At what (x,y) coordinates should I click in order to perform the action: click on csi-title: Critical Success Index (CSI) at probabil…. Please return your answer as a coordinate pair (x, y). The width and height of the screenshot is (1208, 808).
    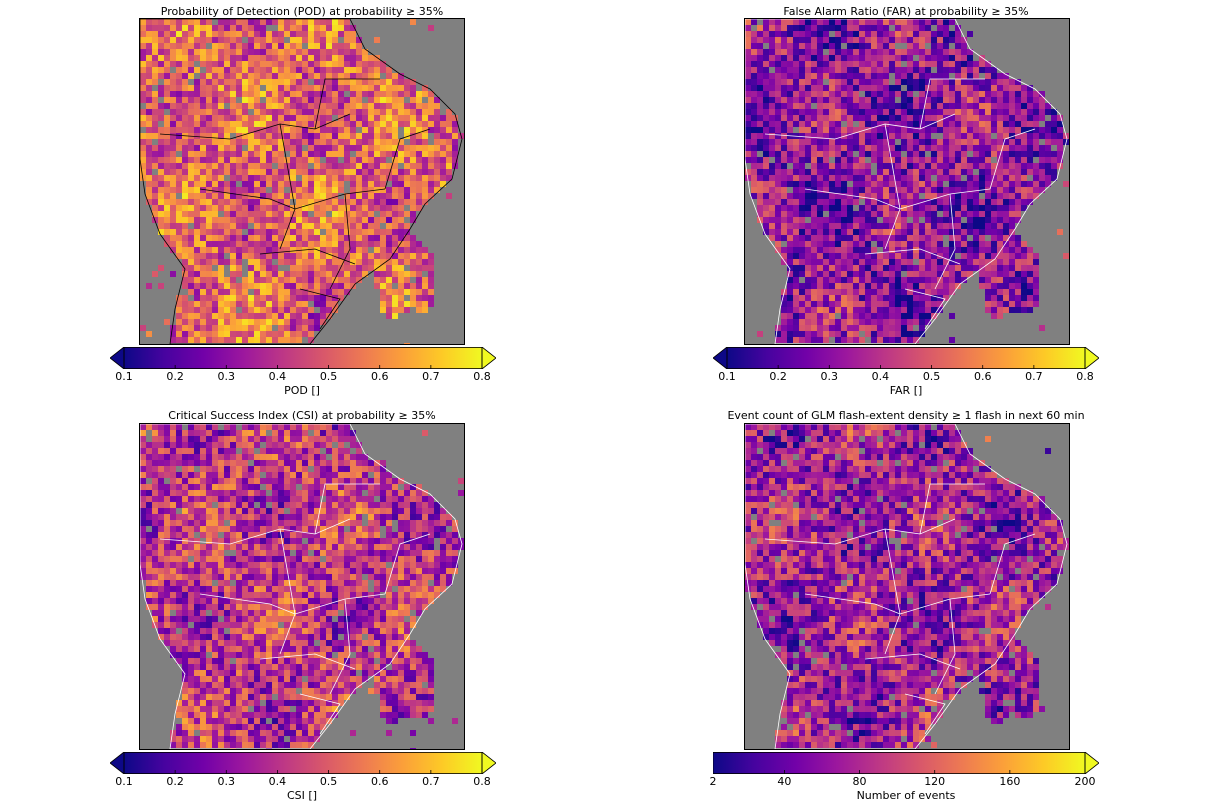
    Looking at the image, I should click on (302, 415).